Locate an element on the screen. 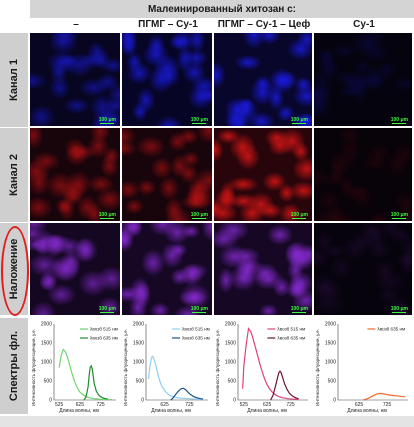 The image size is (414, 427). micrograph-channel2-col3: 100 μm is located at coordinates (263, 174).